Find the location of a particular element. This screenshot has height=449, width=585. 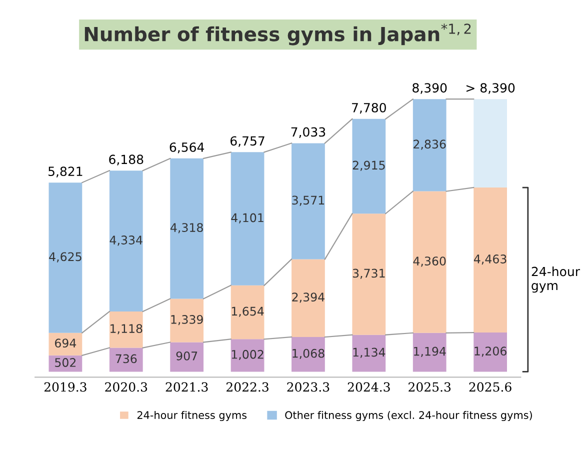

data-label: 907 is located at coordinates (187, 355).